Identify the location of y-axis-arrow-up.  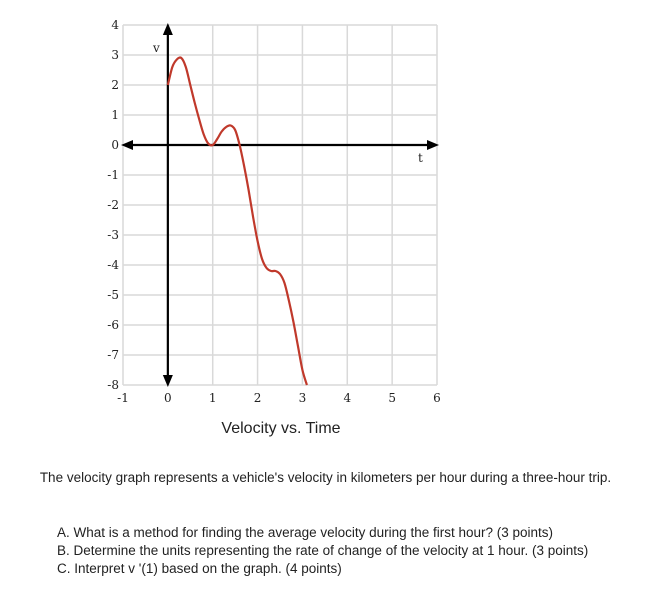
(167, 29).